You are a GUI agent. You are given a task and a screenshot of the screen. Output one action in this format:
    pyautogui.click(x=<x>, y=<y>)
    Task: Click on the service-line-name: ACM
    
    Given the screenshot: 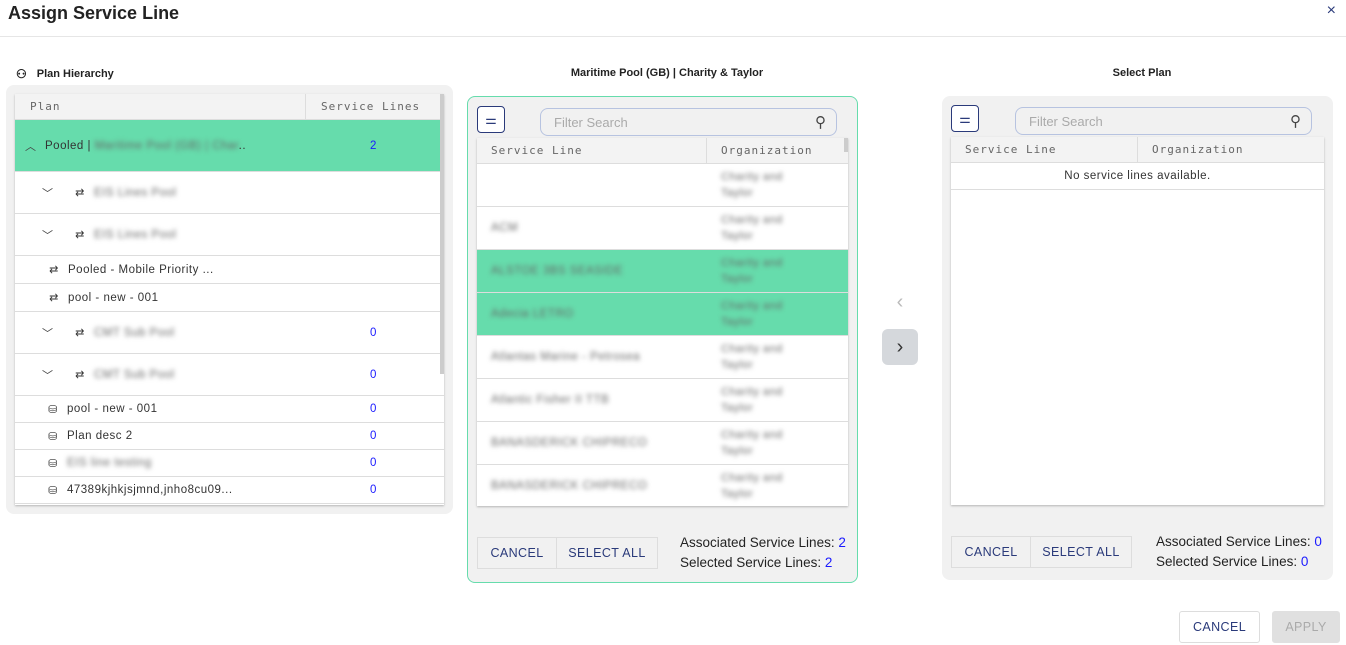 What is the action you would take?
    pyautogui.click(x=505, y=228)
    